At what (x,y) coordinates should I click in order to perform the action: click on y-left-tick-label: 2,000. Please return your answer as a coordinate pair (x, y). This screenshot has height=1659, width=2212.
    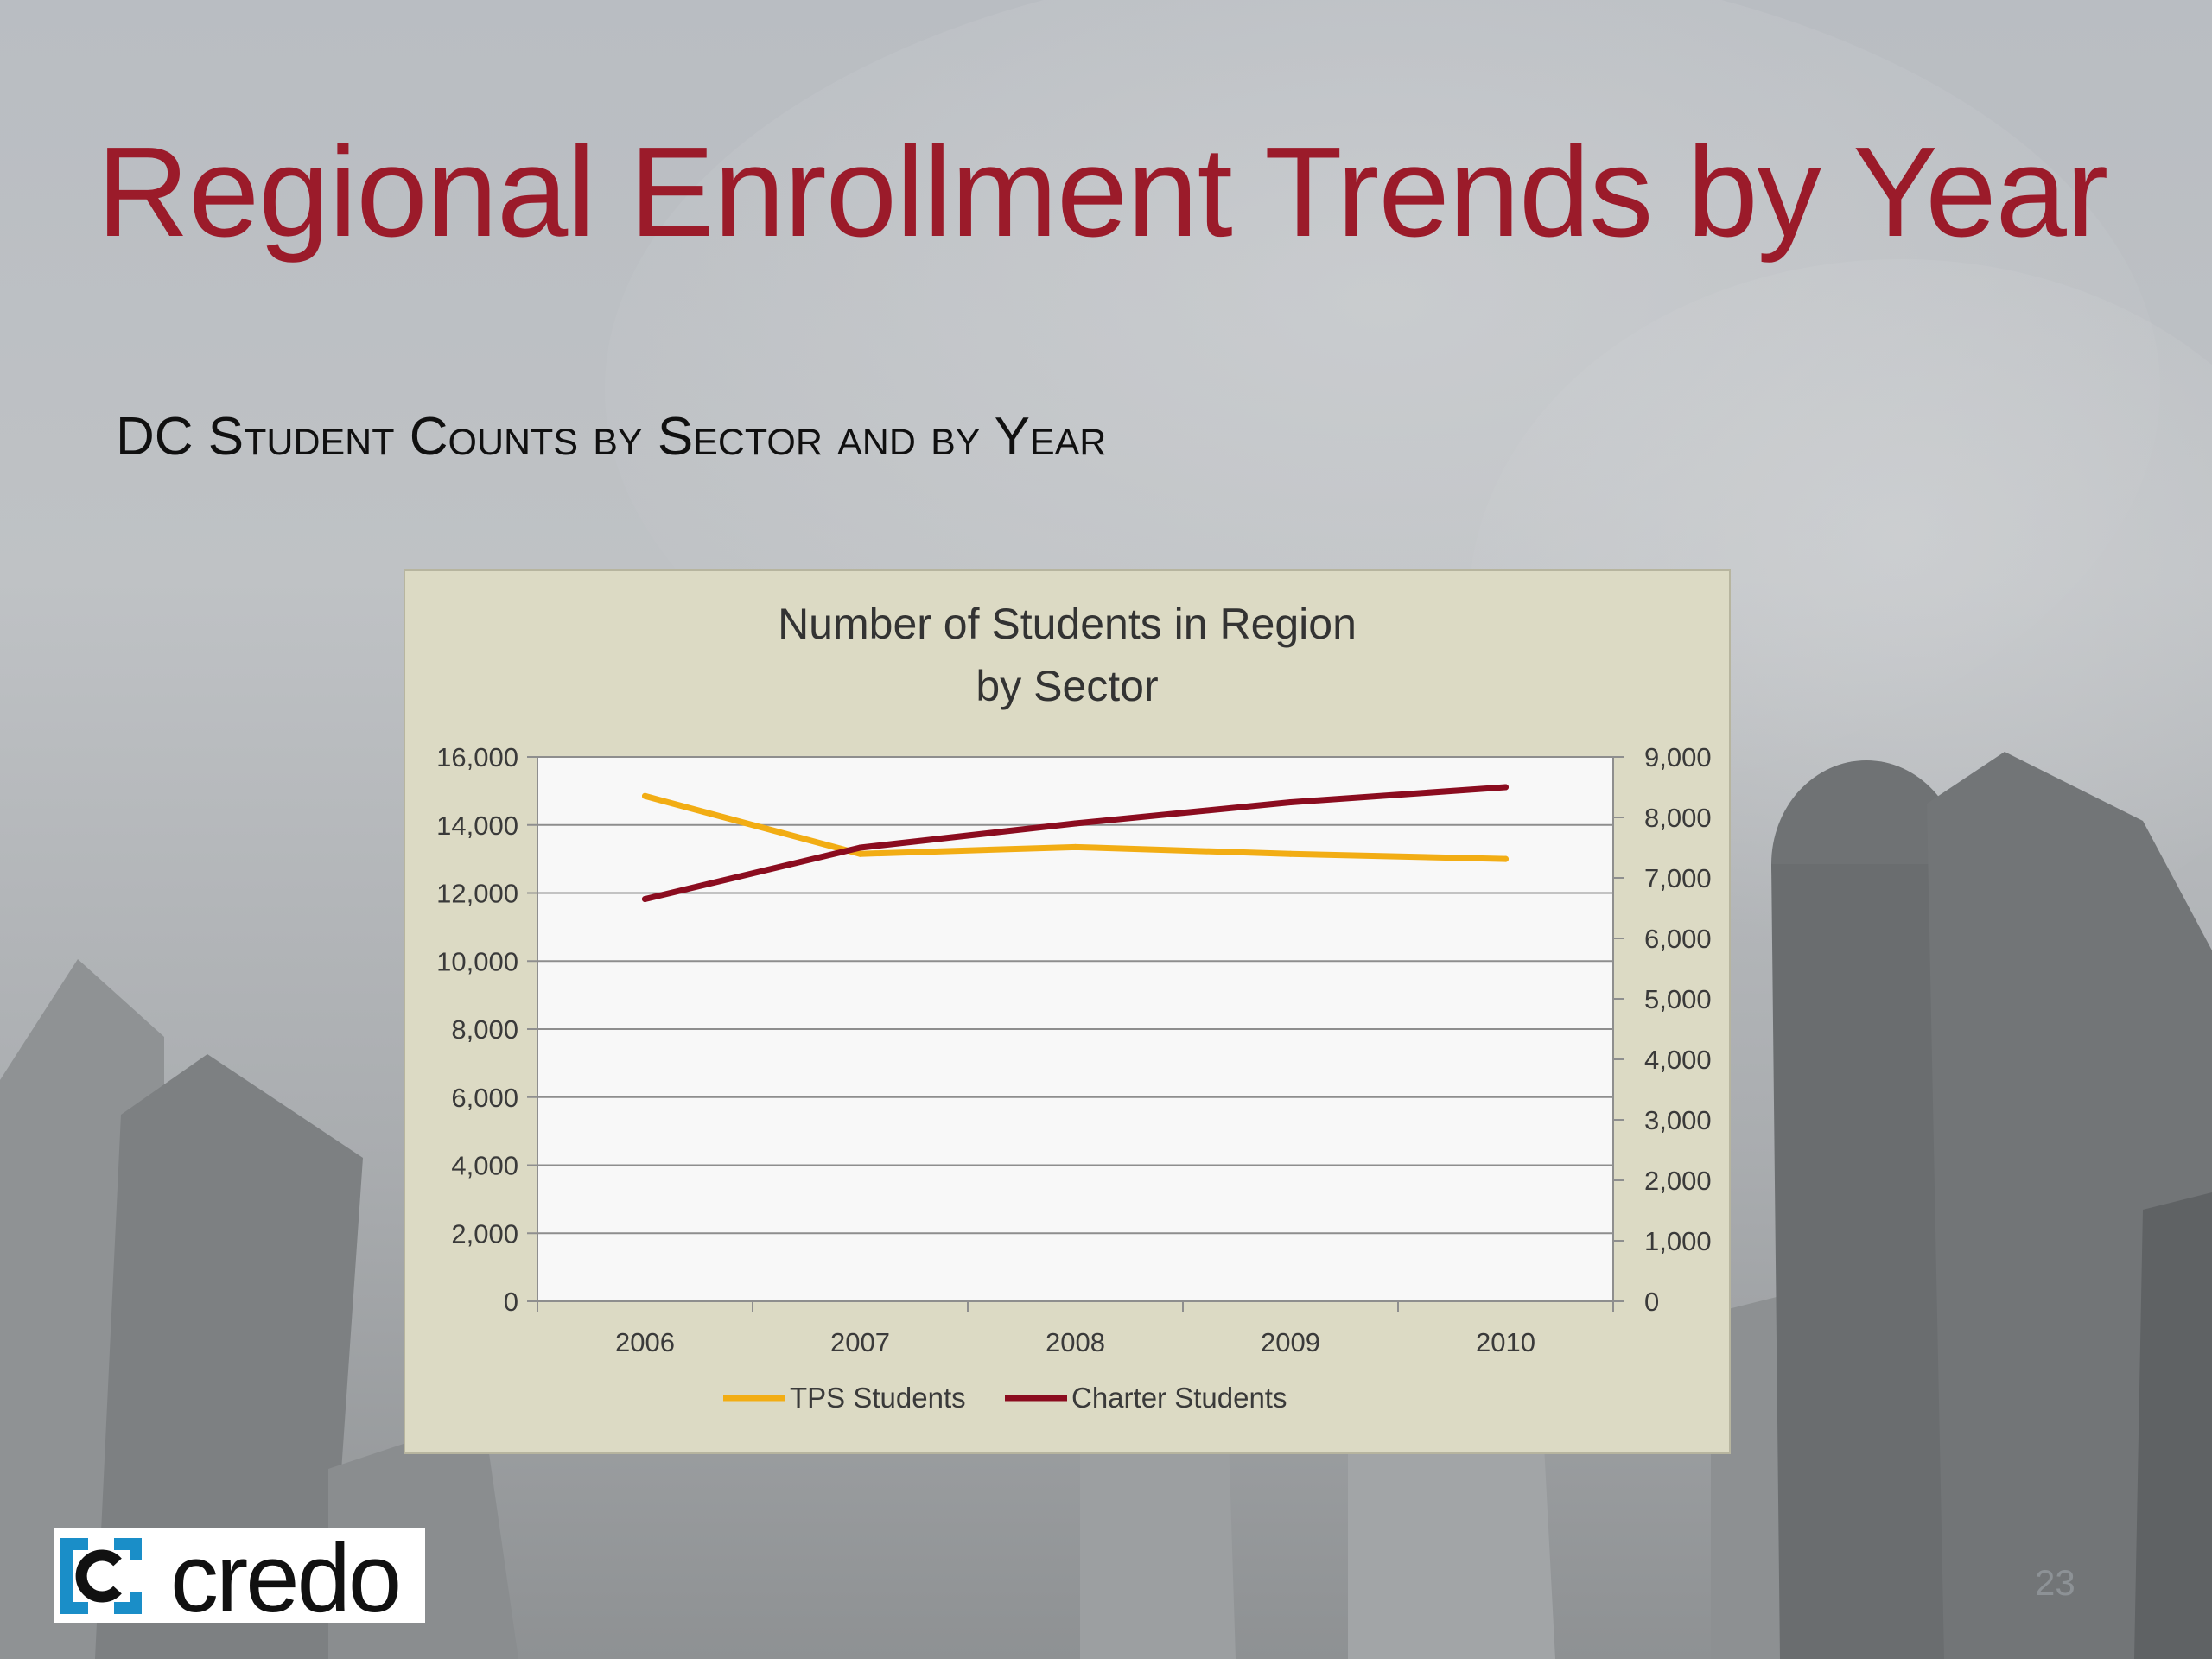
    Looking at the image, I should click on (484, 1233).